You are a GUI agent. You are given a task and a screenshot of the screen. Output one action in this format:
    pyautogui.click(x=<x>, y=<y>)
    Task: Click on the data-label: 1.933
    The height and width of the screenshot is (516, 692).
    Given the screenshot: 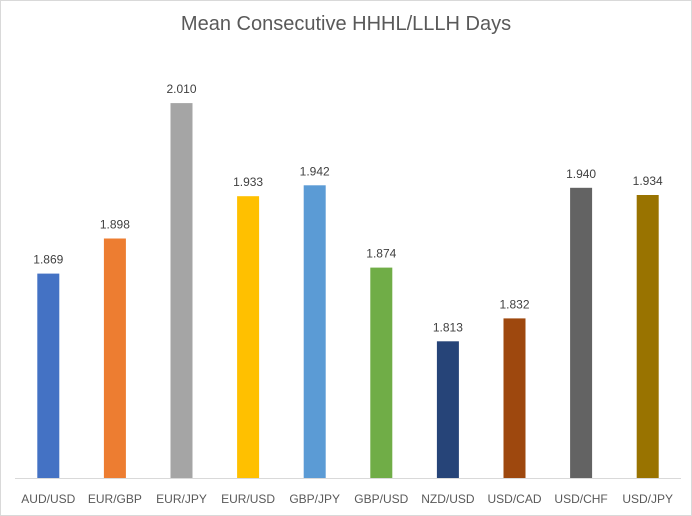 What is the action you would take?
    pyautogui.click(x=248, y=182)
    